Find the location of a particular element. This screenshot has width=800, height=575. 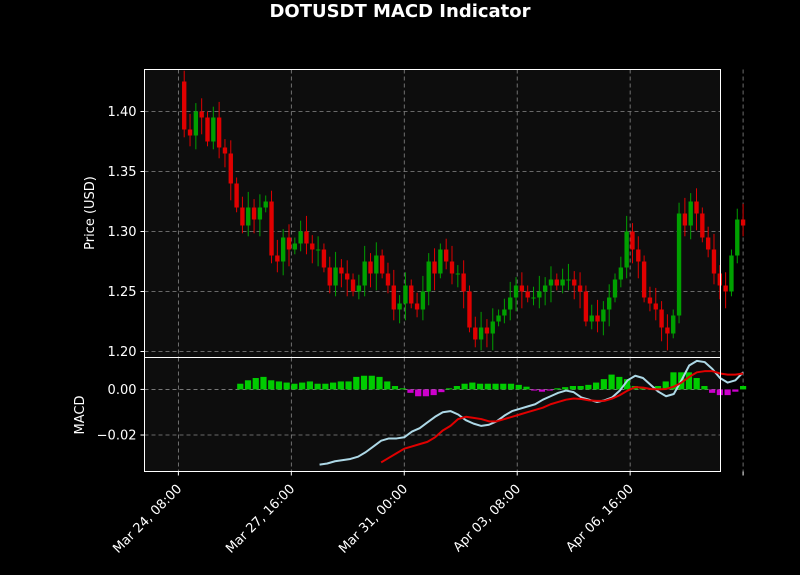

price-ytick-label: 1.25 is located at coordinates (122, 292).